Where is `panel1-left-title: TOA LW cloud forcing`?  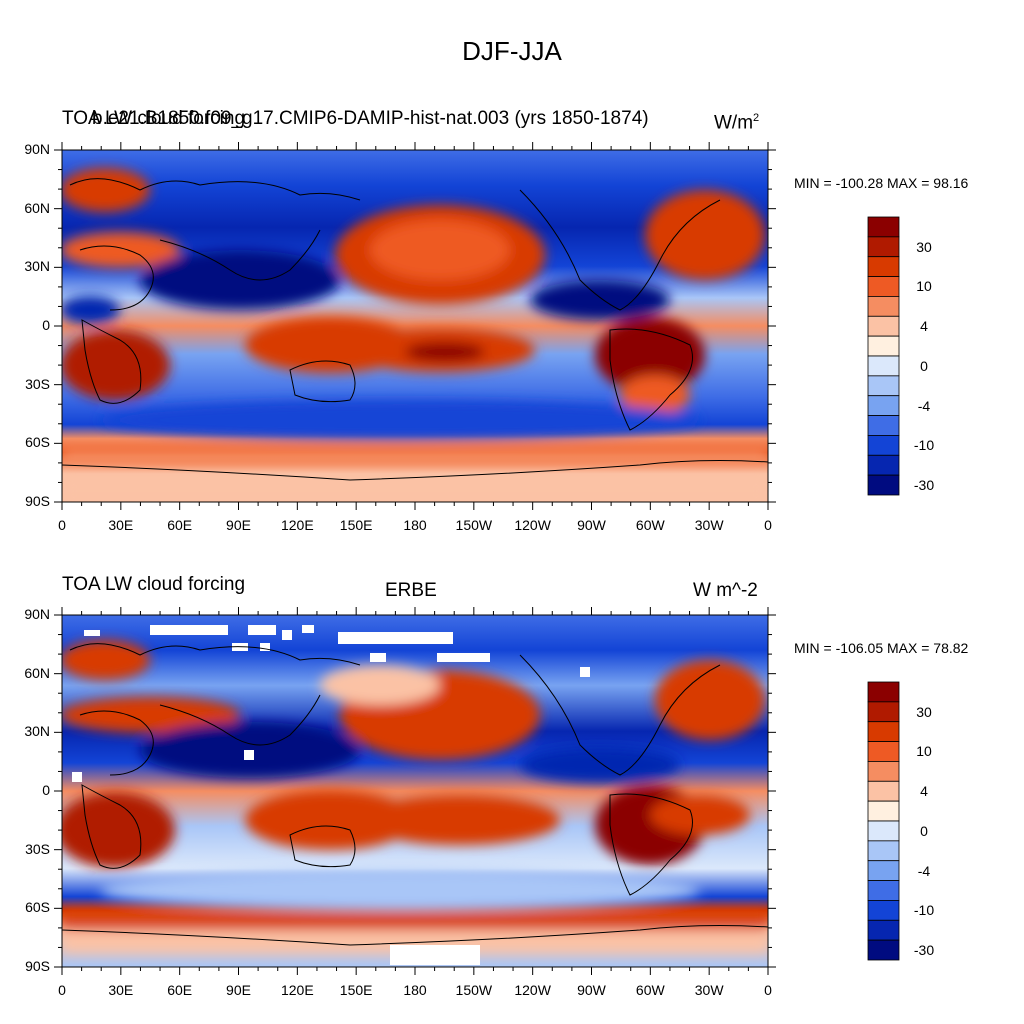
panel1-left-title: TOA LW cloud forcing is located at coordinates (154, 118).